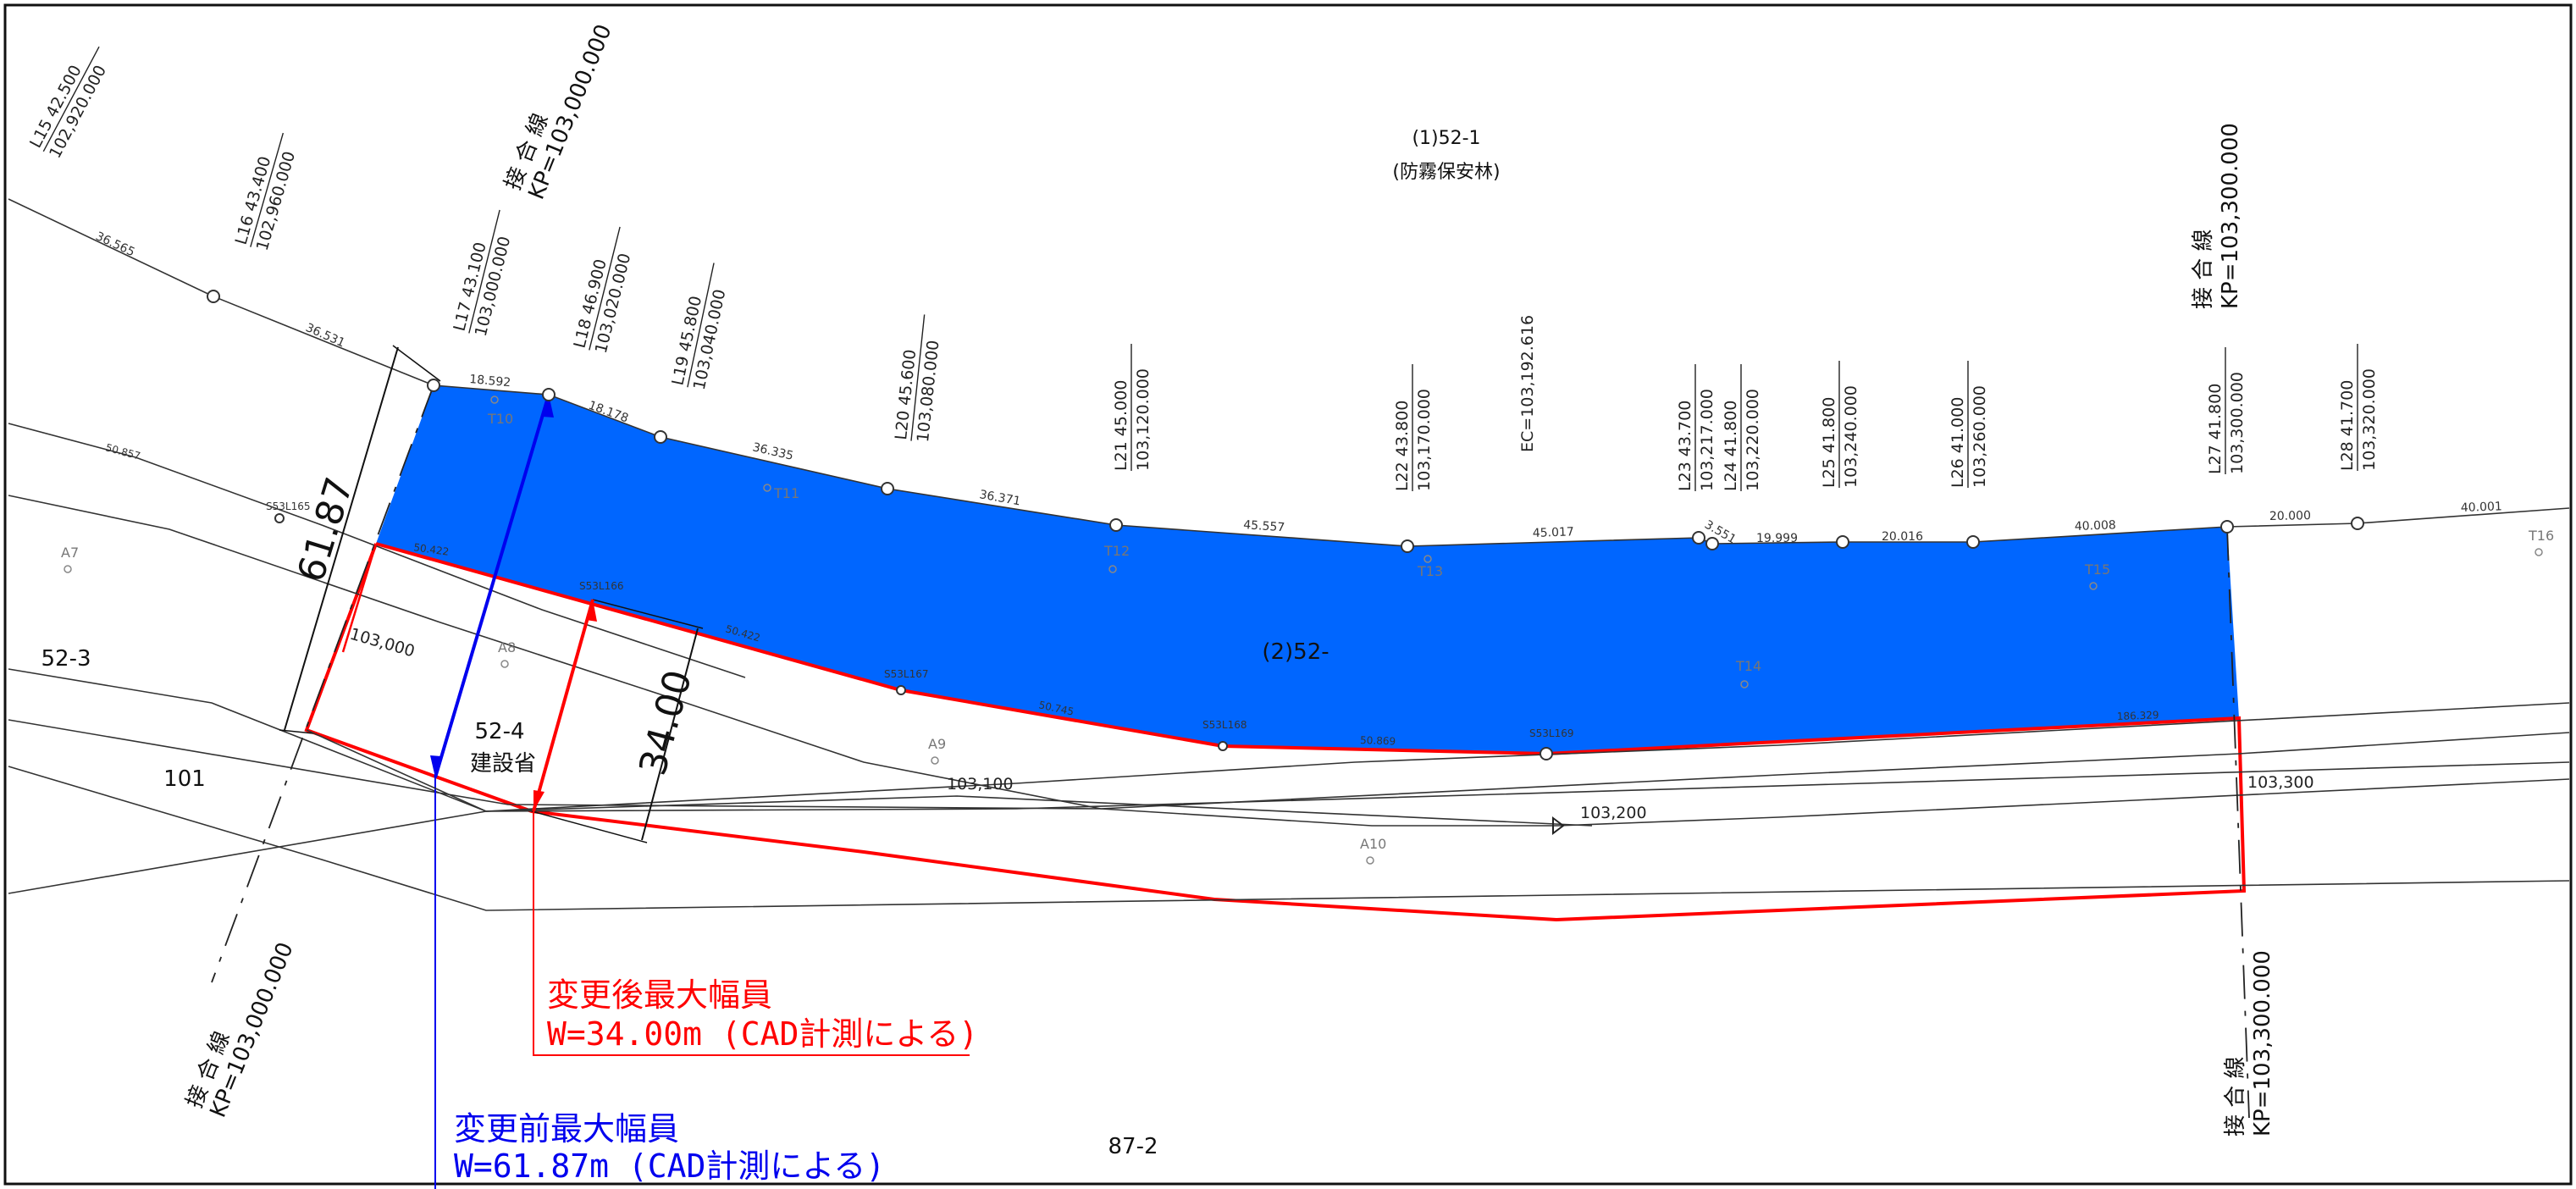 This screenshot has width=2576, height=1189. What do you see at coordinates (566, 1129) in the screenshot?
I see `note-before-title: 変更前最大幅員` at bounding box center [566, 1129].